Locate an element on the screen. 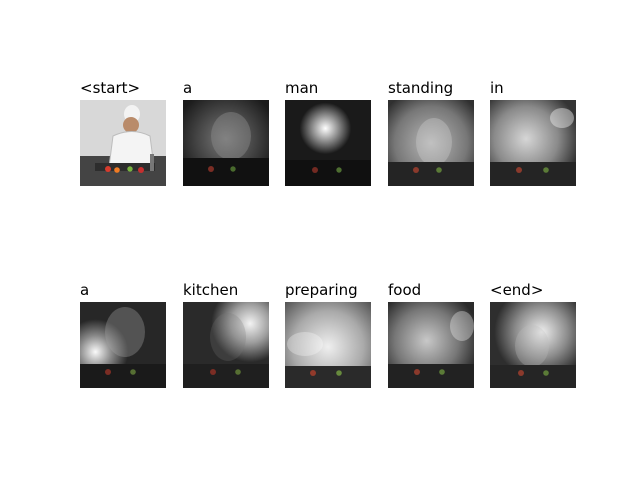 Image resolution: width=640 pixels, height=480 pixels. panel-start: <start> is located at coordinates (123, 132).